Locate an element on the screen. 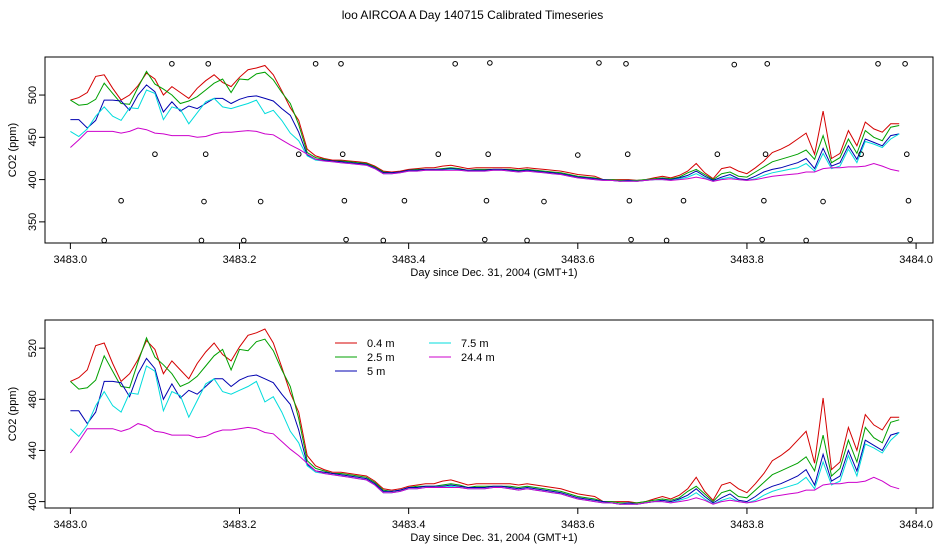 The height and width of the screenshot is (550, 950). y-tick-label: 520 is located at coordinates (33, 348).